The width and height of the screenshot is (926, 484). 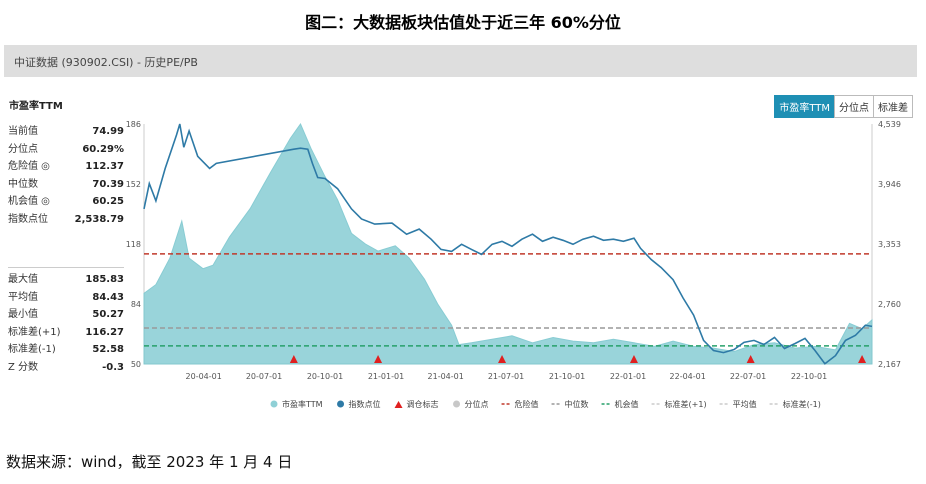 I want to click on y-left-tick-label: 186, so click(x=133, y=124).